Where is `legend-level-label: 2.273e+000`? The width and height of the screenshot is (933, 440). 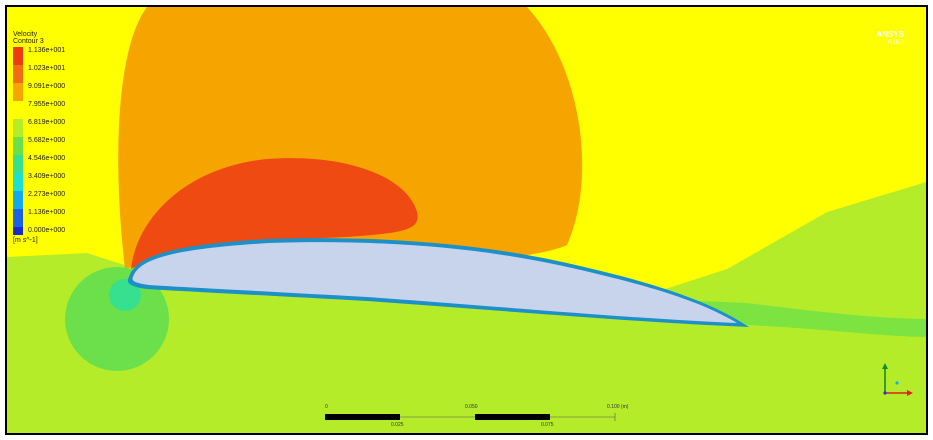
legend-level-label: 2.273e+000 is located at coordinates (47, 194).